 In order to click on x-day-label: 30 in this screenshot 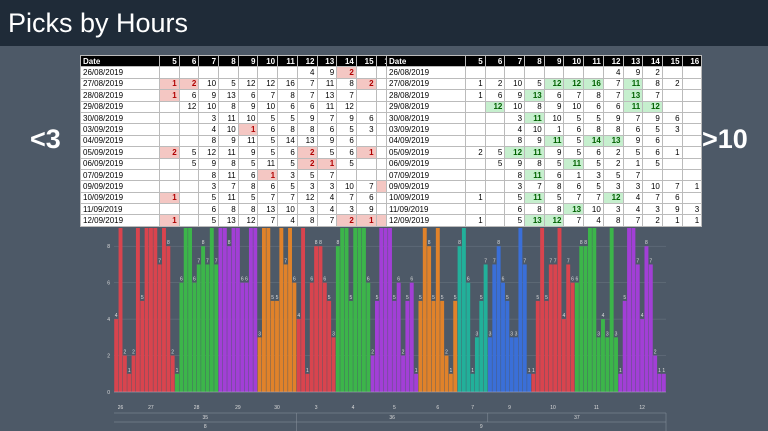, I will do `click(277, 408)`.